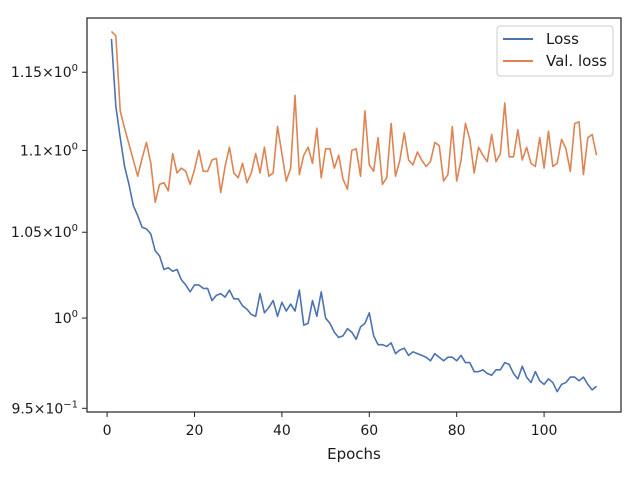 This screenshot has width=640, height=480. I want to click on x-tick-label: 100, so click(544, 431).